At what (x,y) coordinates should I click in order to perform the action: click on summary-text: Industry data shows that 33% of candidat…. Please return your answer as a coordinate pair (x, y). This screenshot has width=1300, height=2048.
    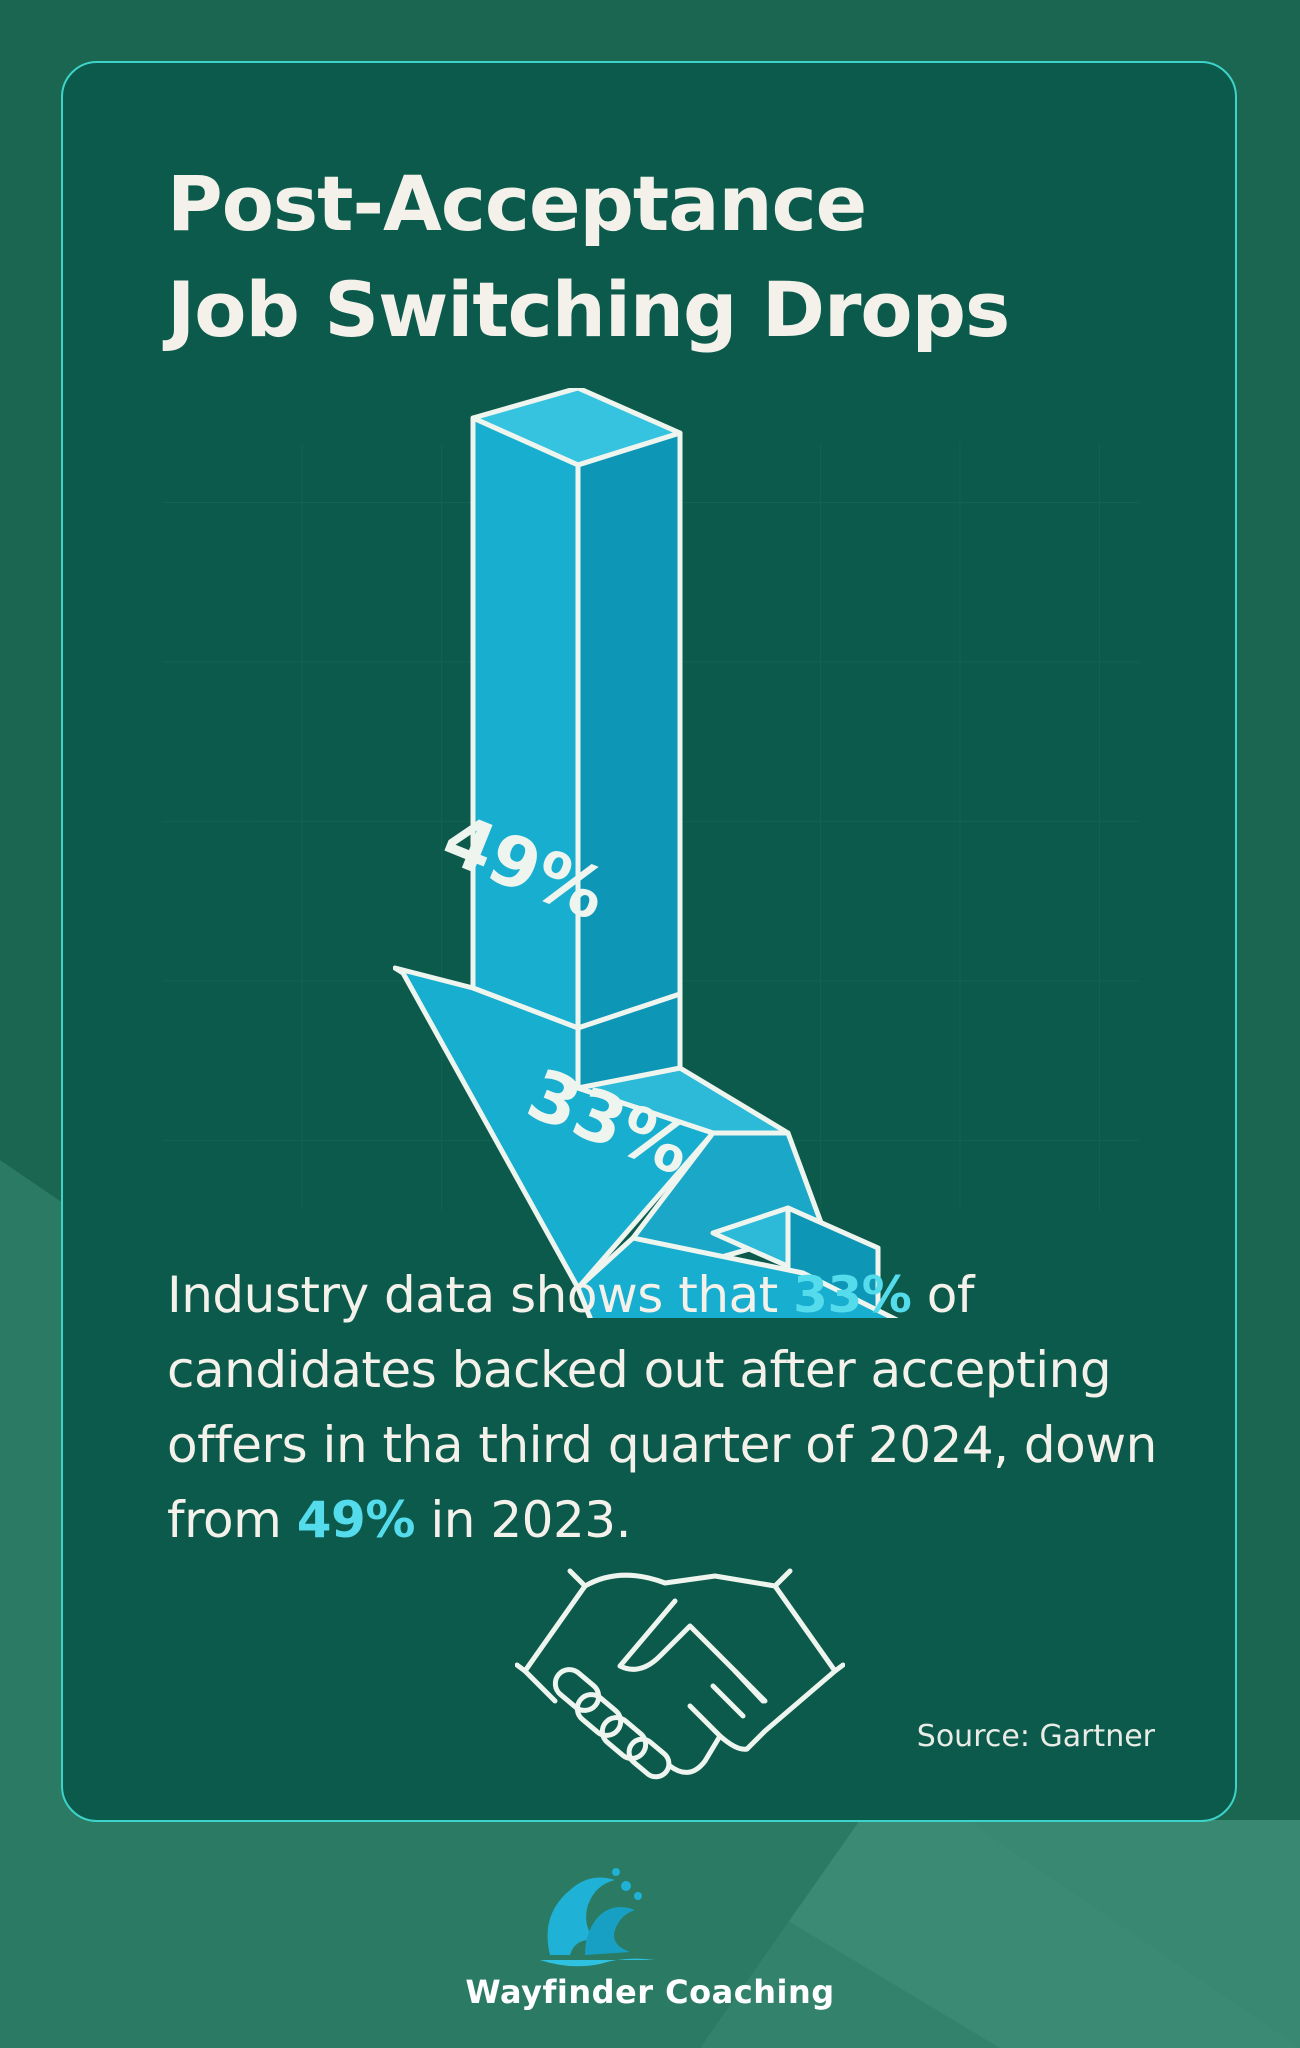
    Looking at the image, I should click on (677, 1408).